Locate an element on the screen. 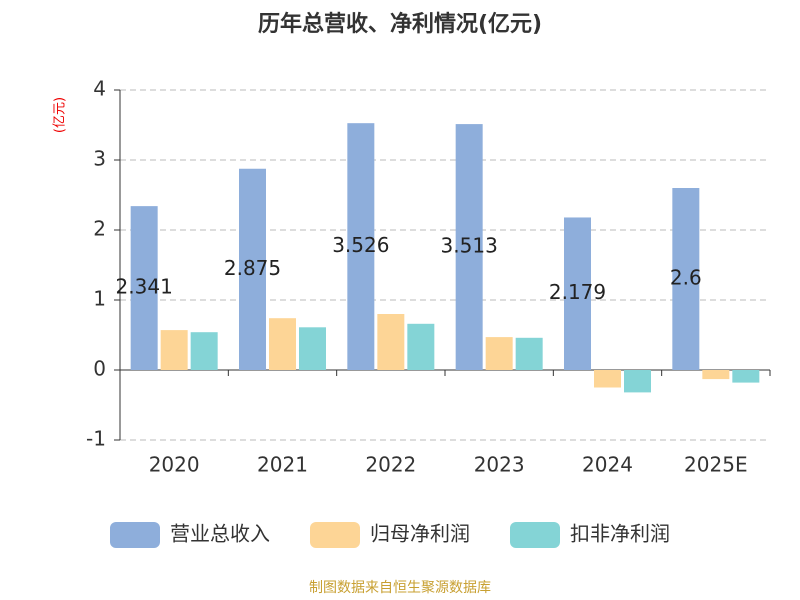 The image size is (800, 600). source-note: 制图数据来自恒生聚源数据库 is located at coordinates (400, 588).